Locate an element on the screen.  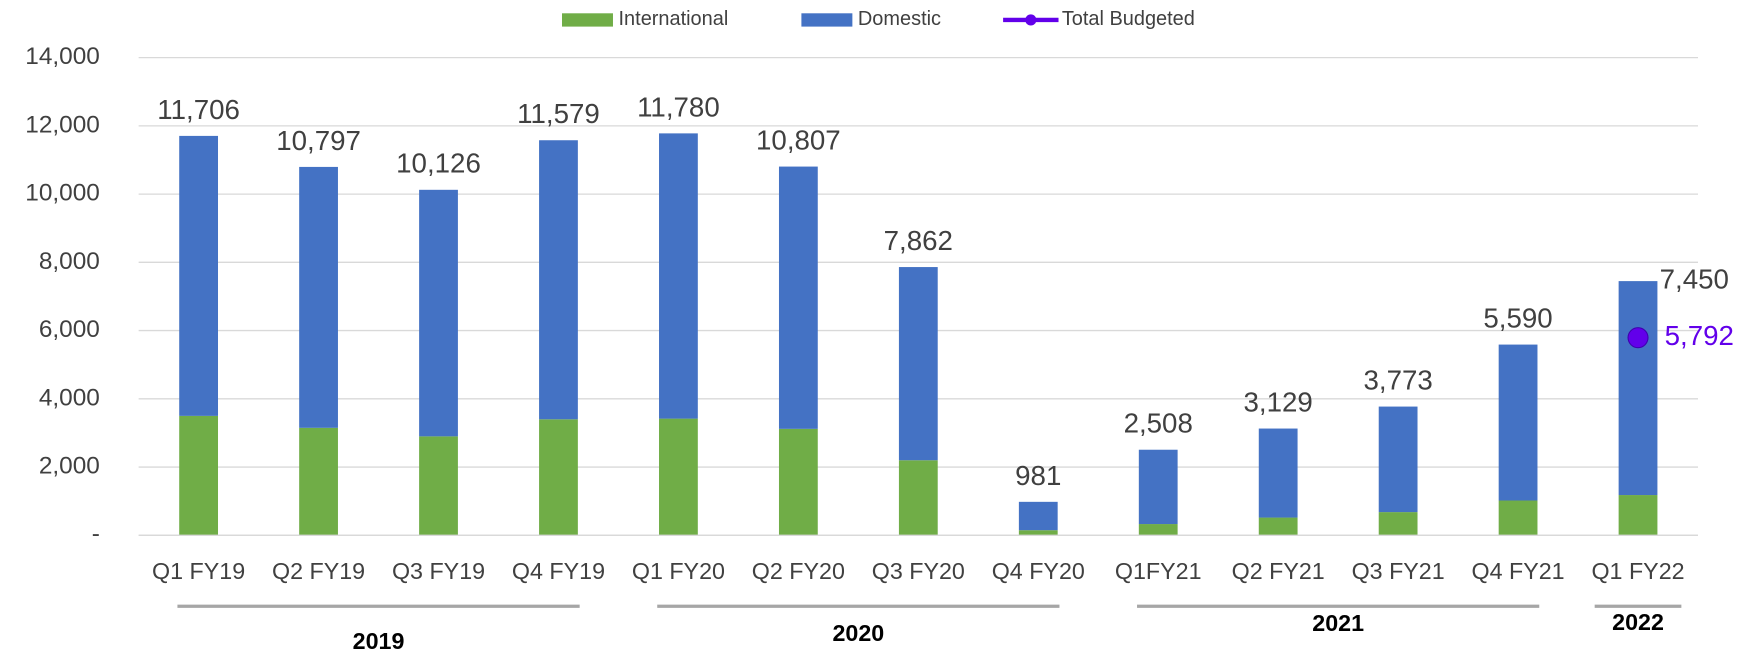
x-tick-label: Q2 FY21 is located at coordinates (1278, 571).